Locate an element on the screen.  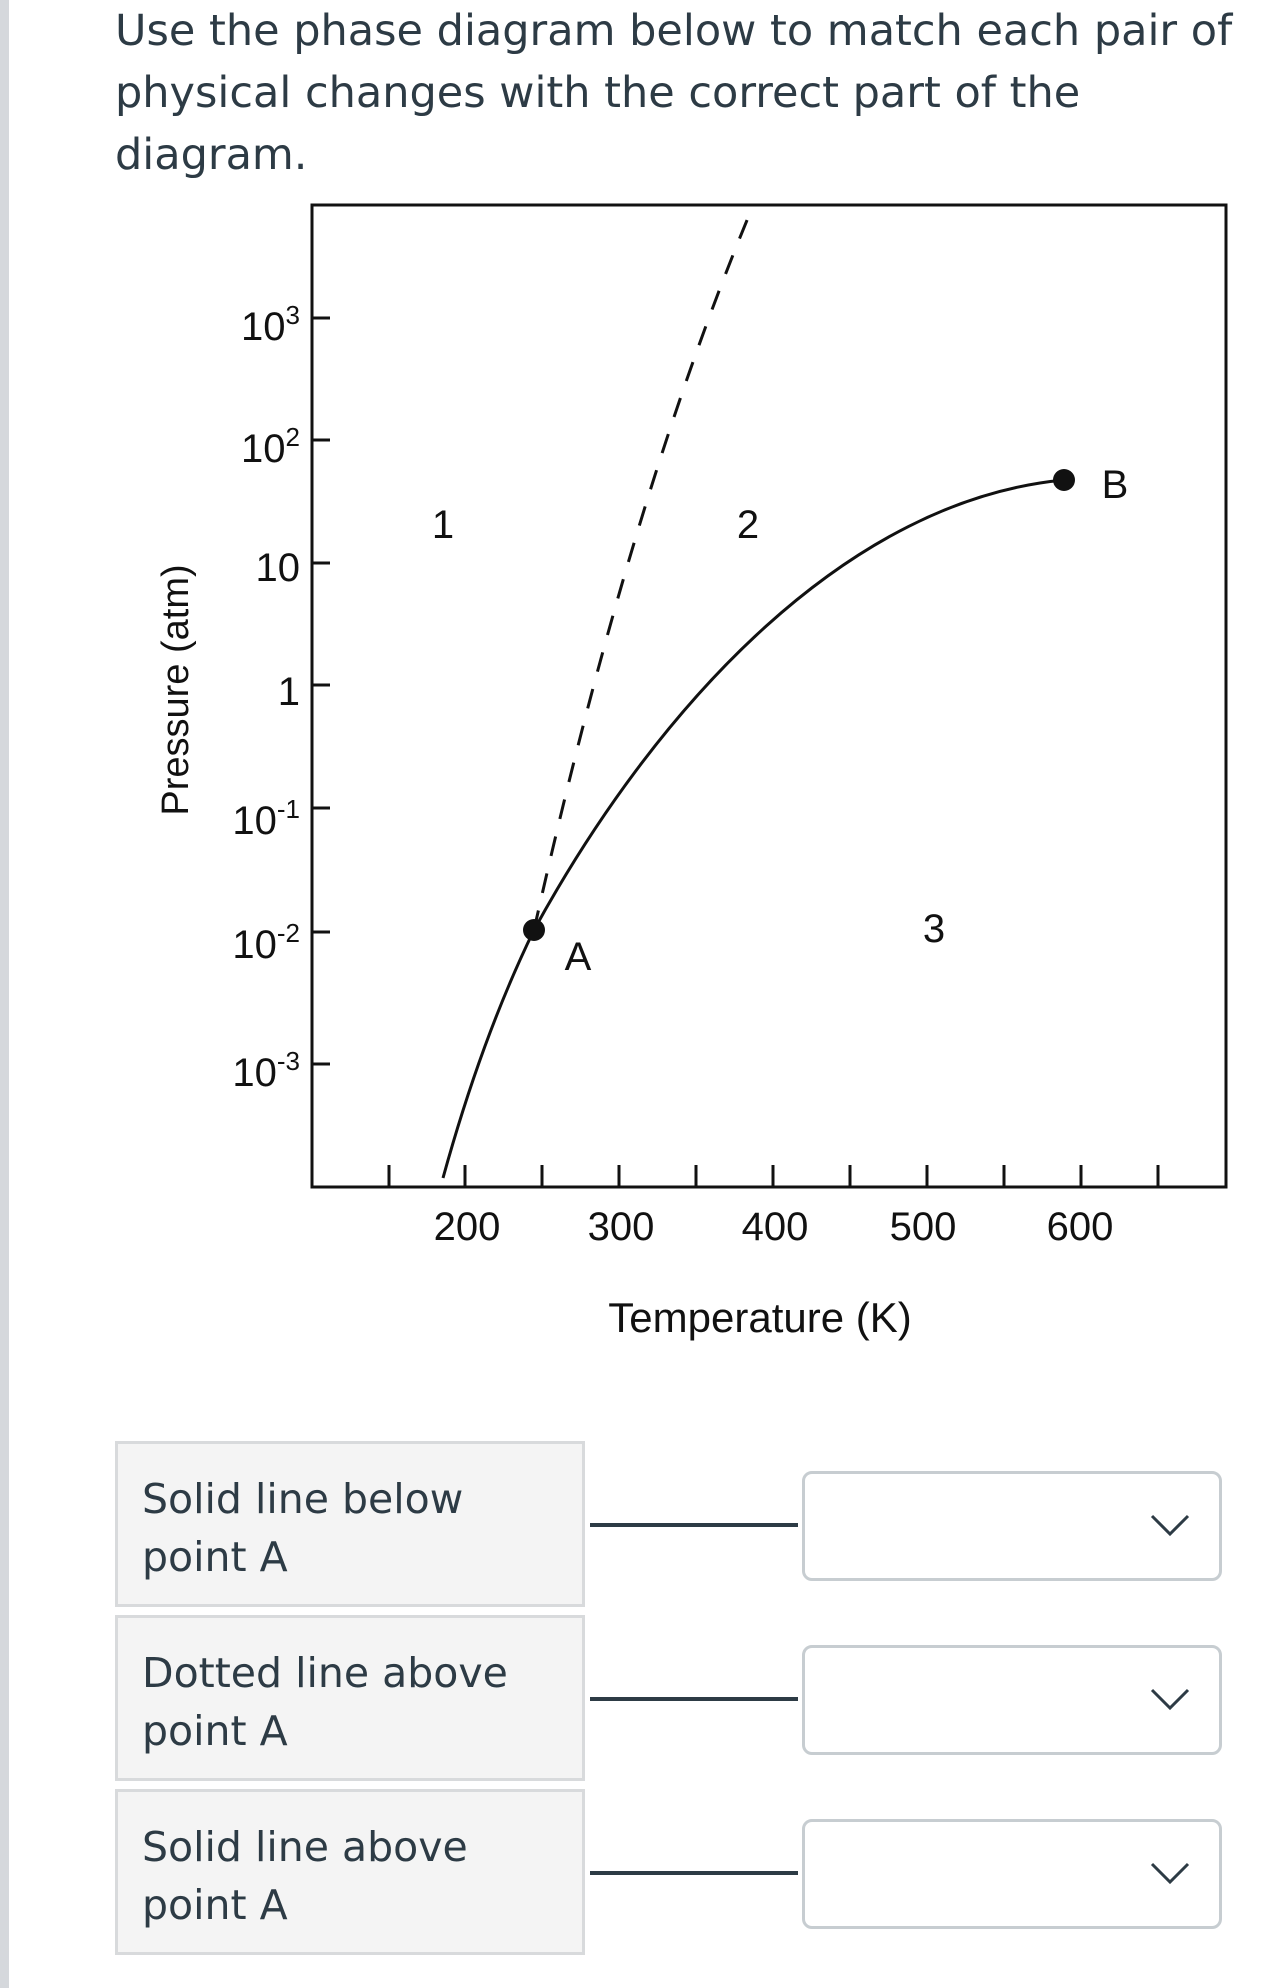
match-row-3: Solid line above point A is located at coordinates (670, 1875).